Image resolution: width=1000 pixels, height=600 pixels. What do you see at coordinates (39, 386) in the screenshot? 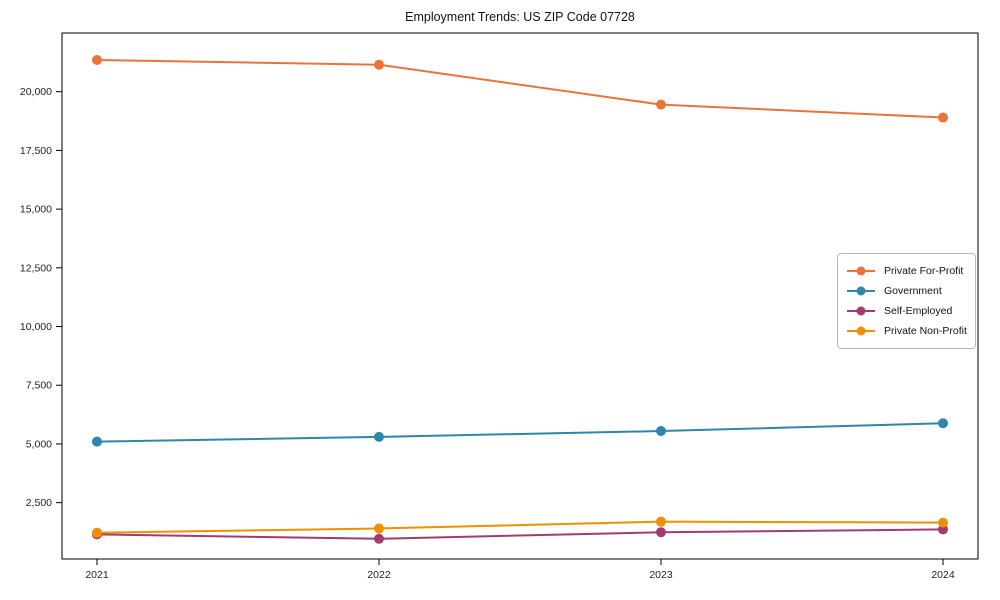
I see `y-tick-label: 7,500` at bounding box center [39, 386].